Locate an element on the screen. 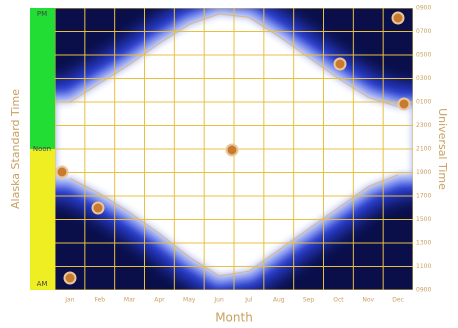  pm-band is located at coordinates (42, 78).